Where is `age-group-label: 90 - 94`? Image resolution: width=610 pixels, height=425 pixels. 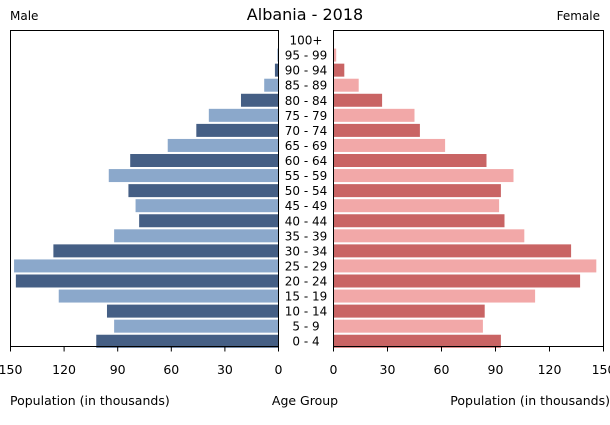
age-group-label: 90 - 94 is located at coordinates (306, 71).